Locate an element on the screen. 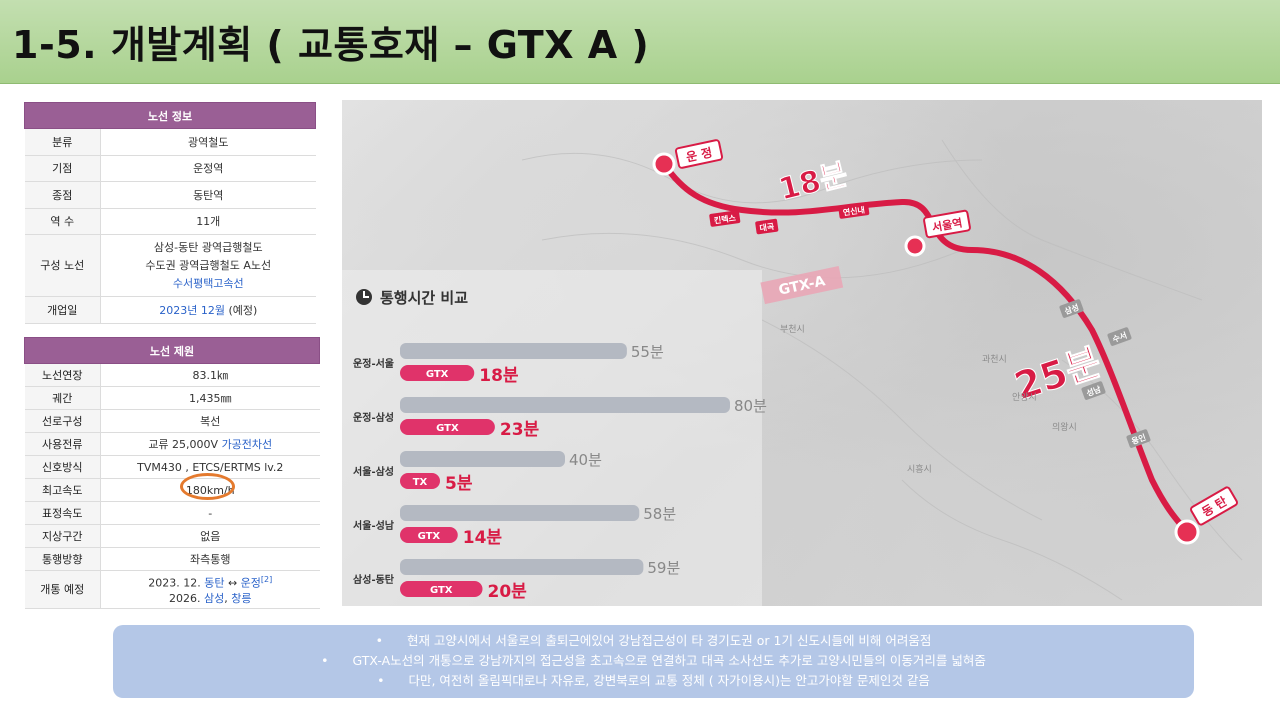 The height and width of the screenshot is (720, 1280). component-line-link: 수서평택고속선 is located at coordinates (208, 283).